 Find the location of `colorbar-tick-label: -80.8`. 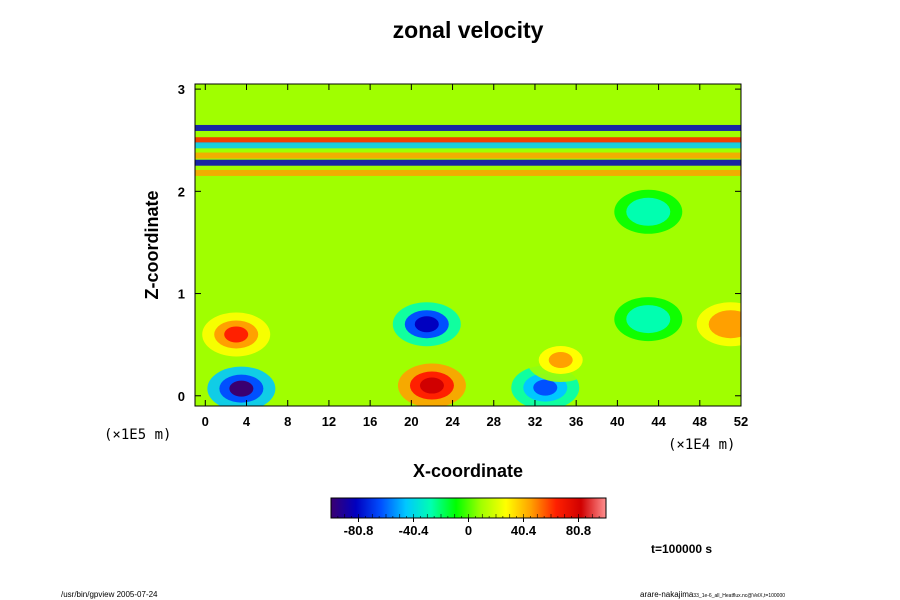

colorbar-tick-label: -80.8 is located at coordinates (359, 530).